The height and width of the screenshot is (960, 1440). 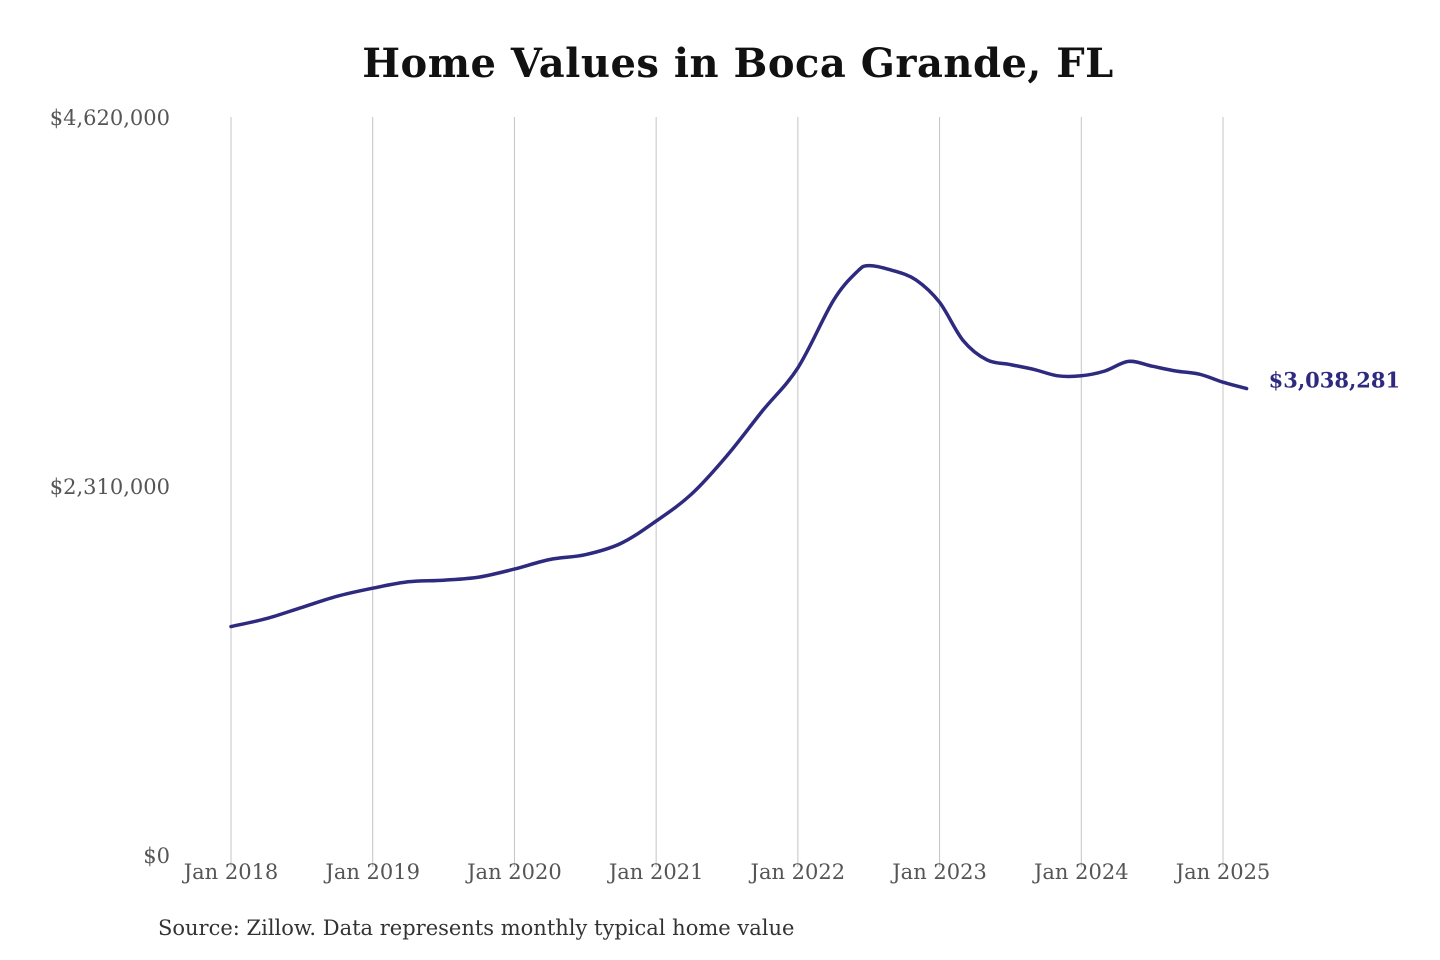 I want to click on y-axis-ticks: $4,620,000 $2,310,000 $0, so click(x=110, y=487).